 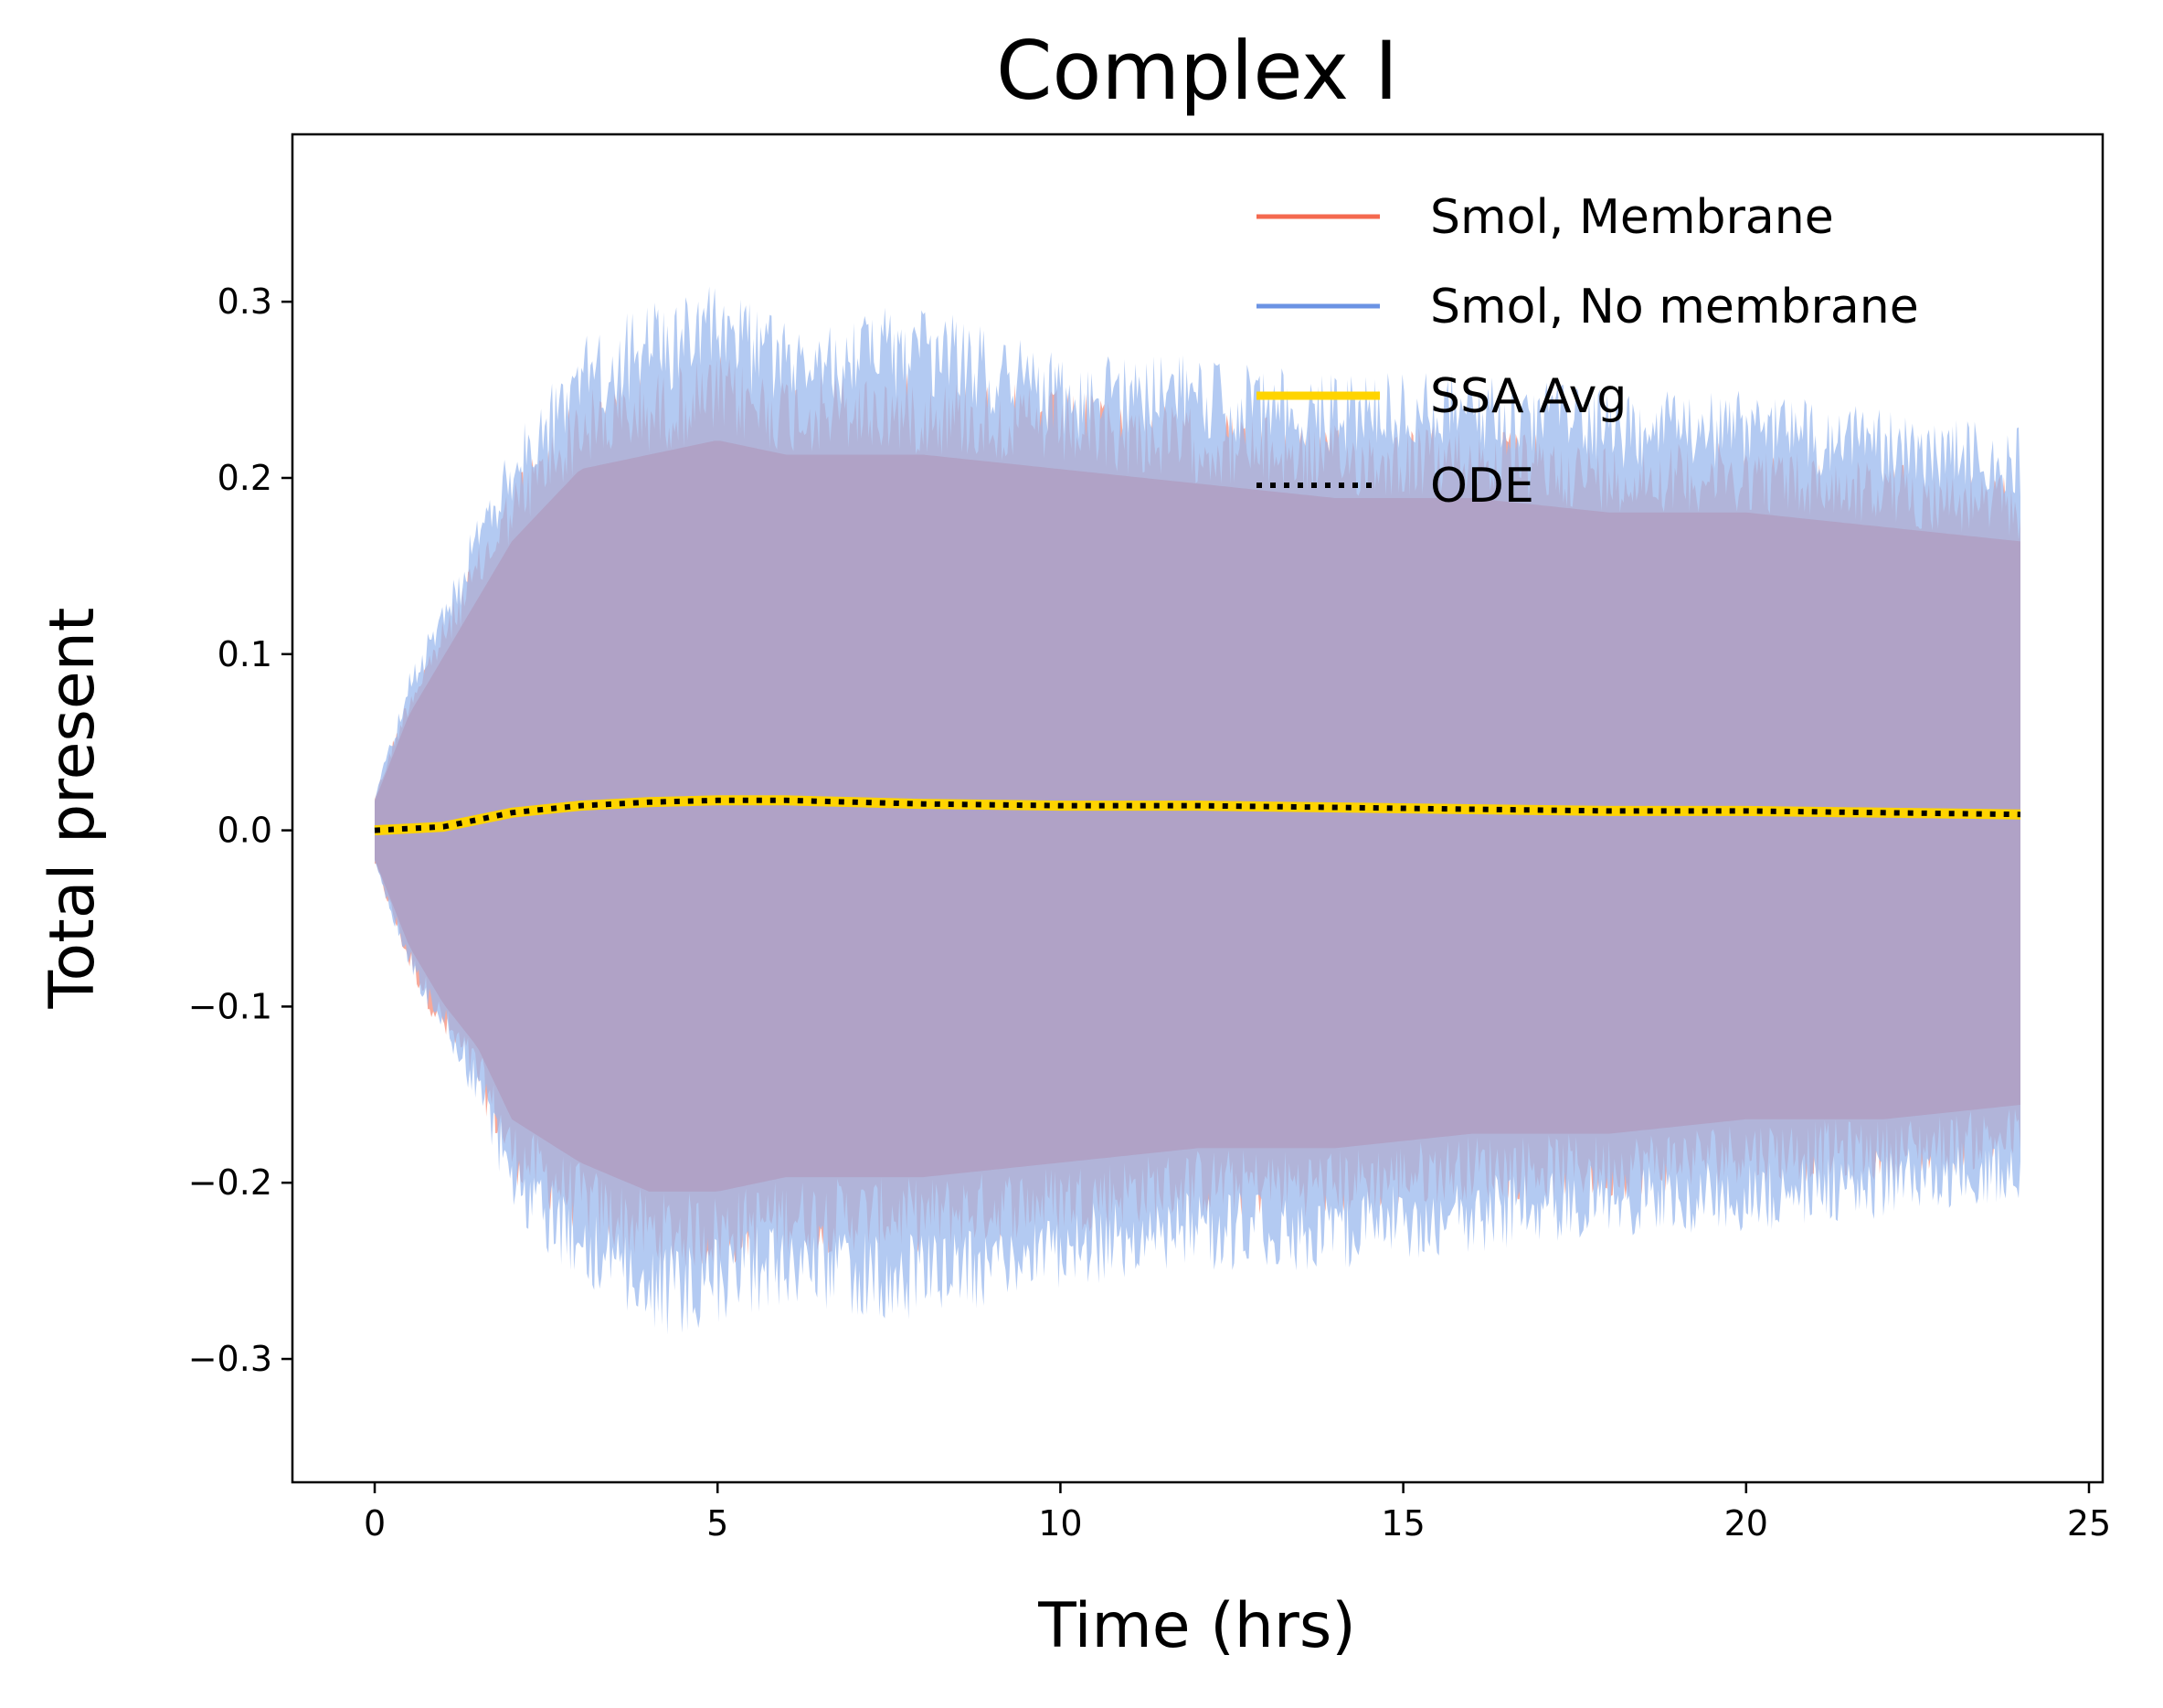 What do you see at coordinates (1482, 486) in the screenshot?
I see `legend-label: ODE` at bounding box center [1482, 486].